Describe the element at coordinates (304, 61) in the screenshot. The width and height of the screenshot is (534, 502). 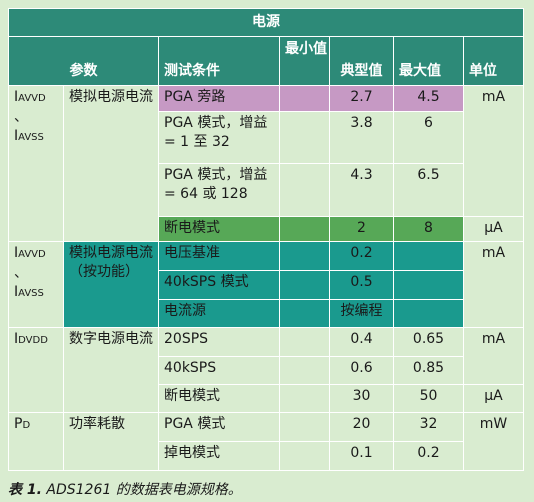
I see `header-min: 最小值` at that location.